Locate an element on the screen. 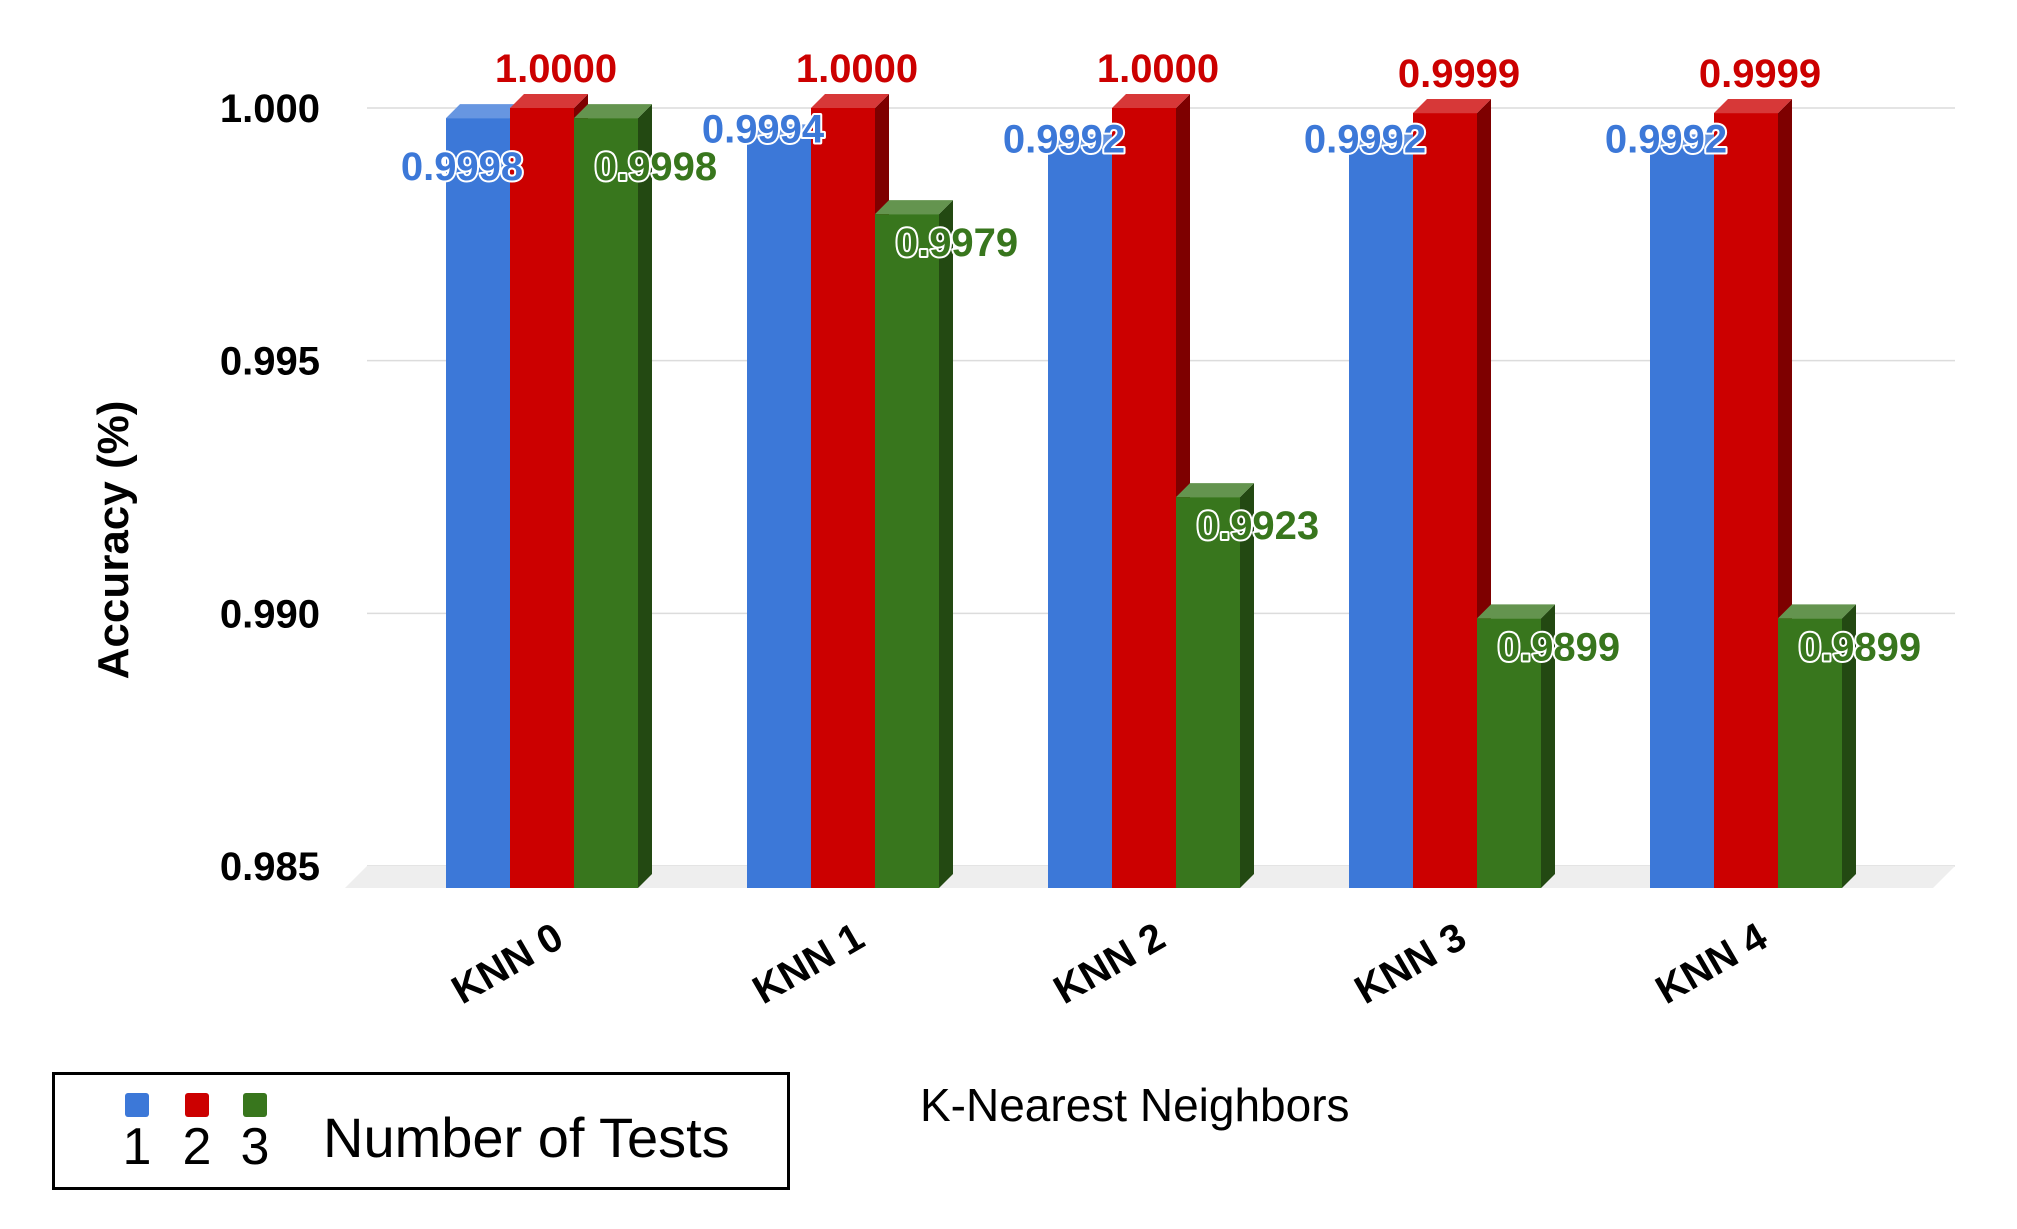 The image size is (2017, 1229). legend-item-3: 3 is located at coordinates (255, 1135).